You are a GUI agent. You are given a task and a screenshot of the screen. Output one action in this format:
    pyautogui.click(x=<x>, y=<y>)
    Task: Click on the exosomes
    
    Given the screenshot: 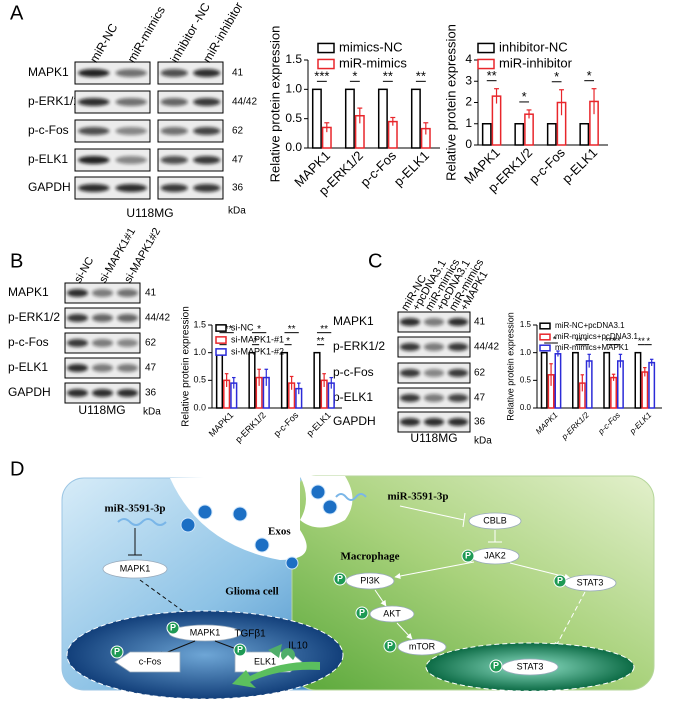 What is the action you would take?
    pyautogui.click(x=259, y=527)
    